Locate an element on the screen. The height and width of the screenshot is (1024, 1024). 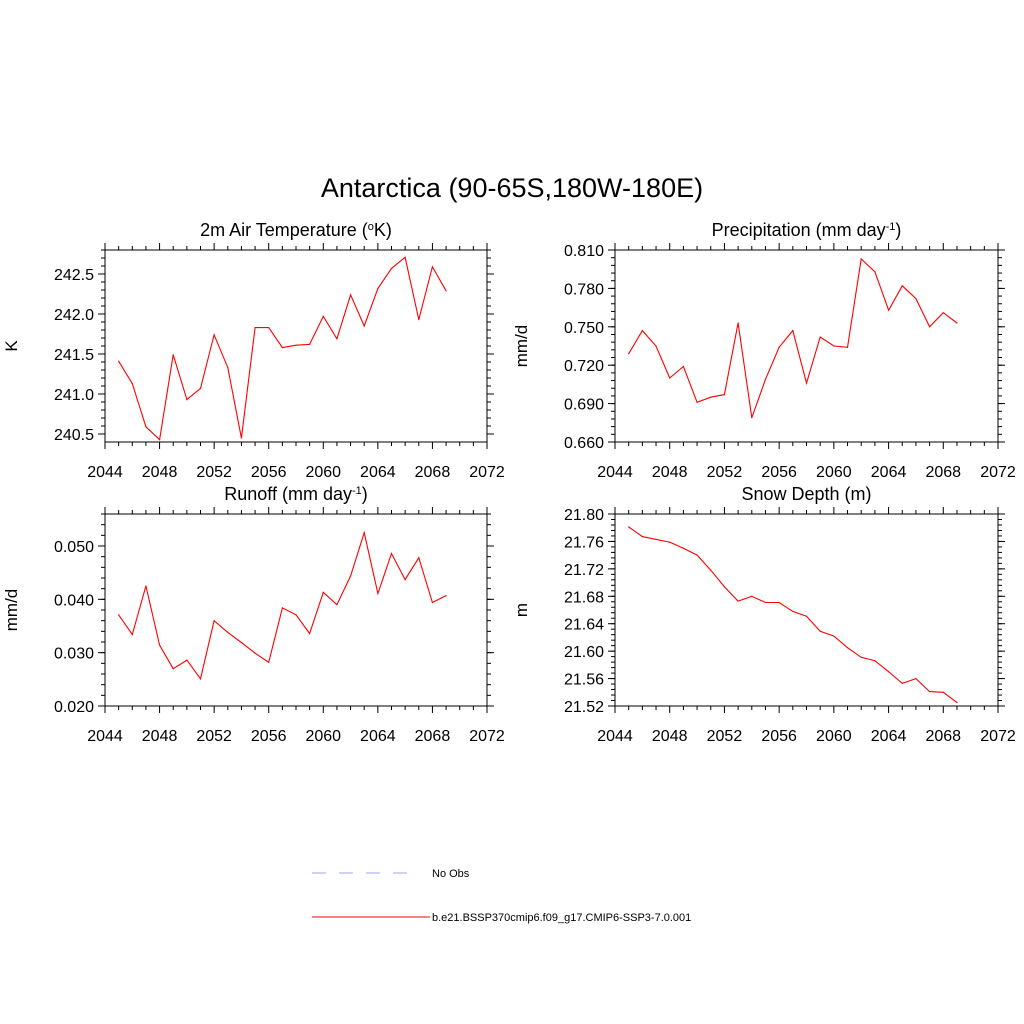
y-tick-label: 0.690 is located at coordinates (584, 405).